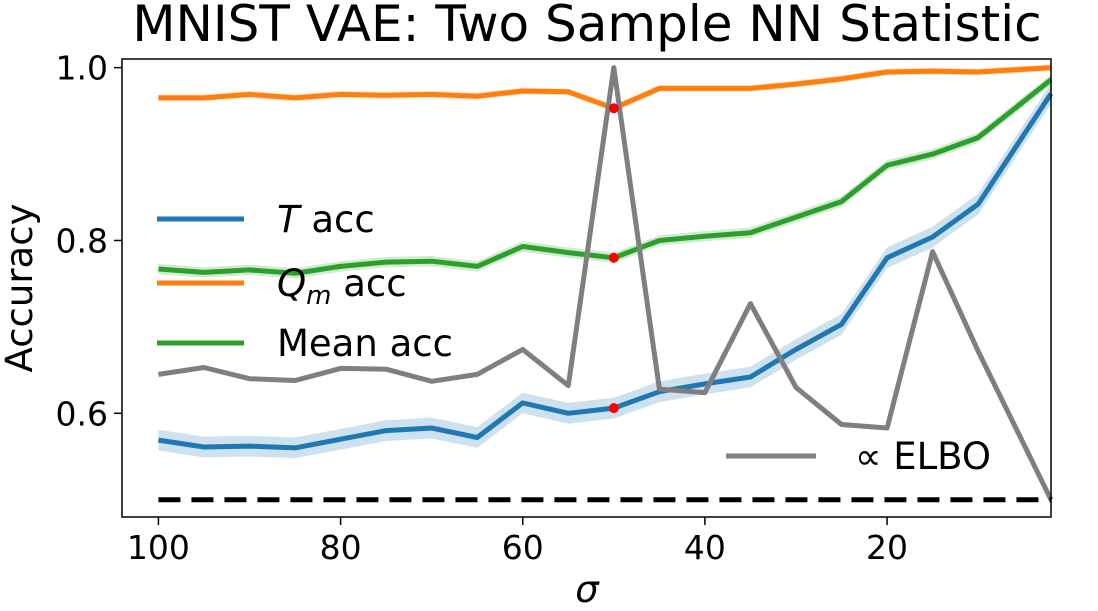  I want to click on x-tick-label: 60, so click(523, 547).